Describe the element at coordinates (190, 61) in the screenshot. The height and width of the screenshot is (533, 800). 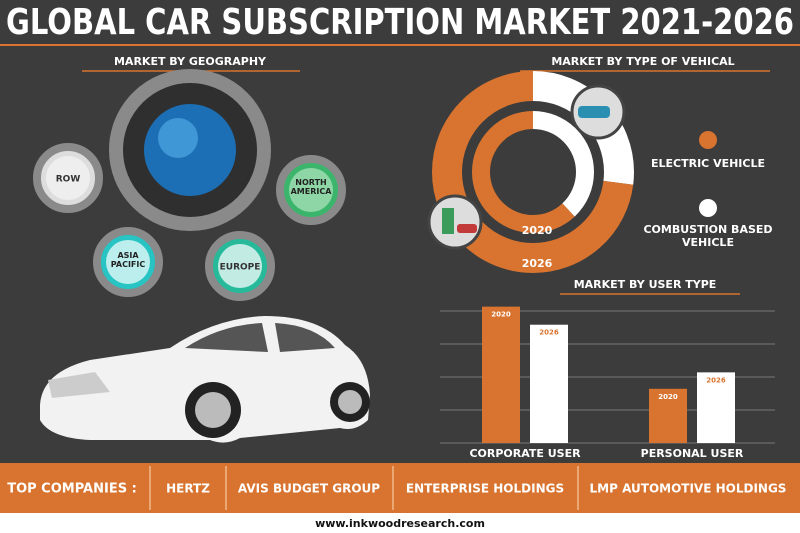
I see `section-heading: MARKET BY GEOGRAPHY` at that location.